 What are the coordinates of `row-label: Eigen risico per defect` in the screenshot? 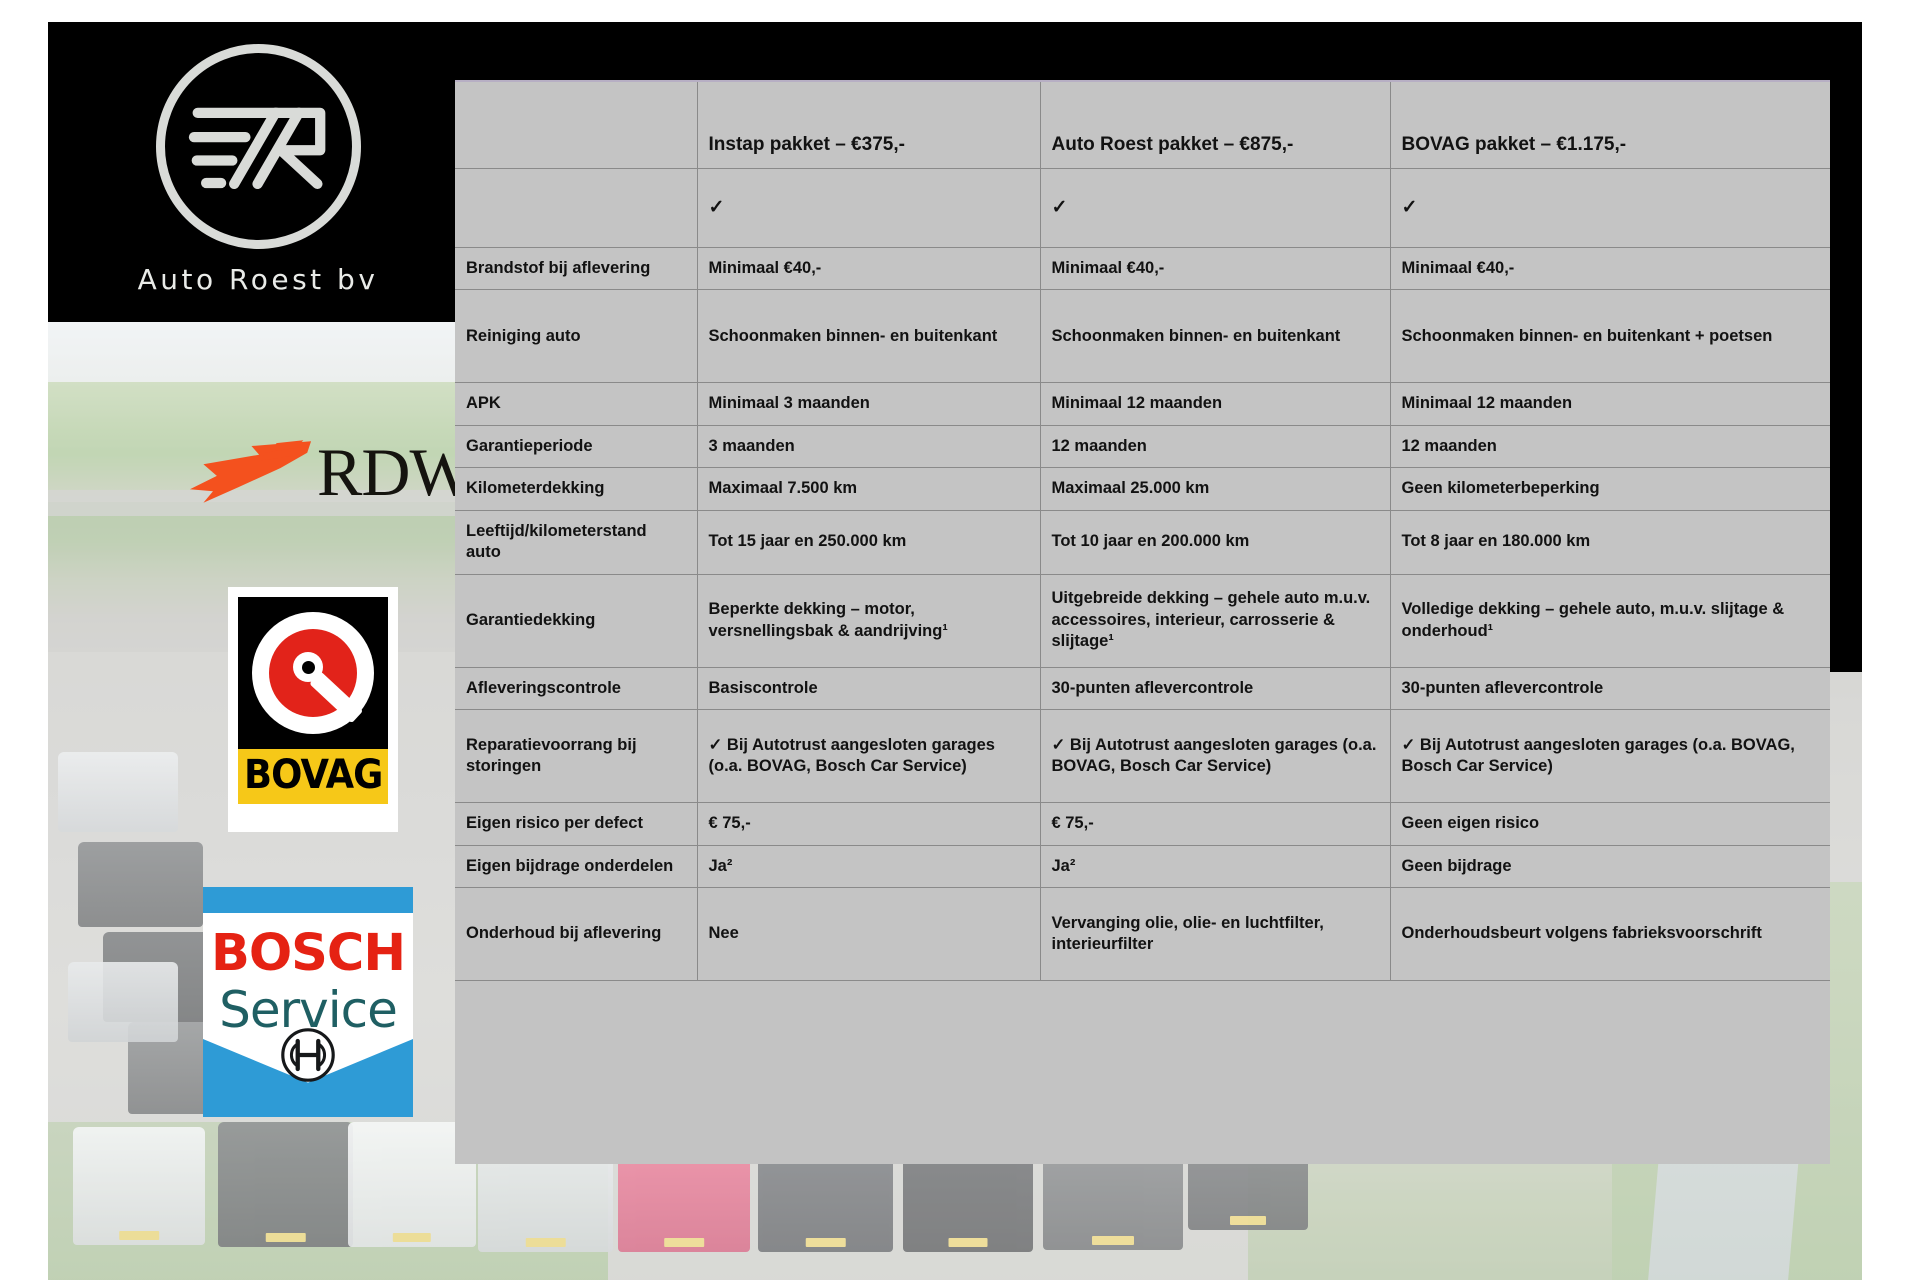 It's located at (576, 824).